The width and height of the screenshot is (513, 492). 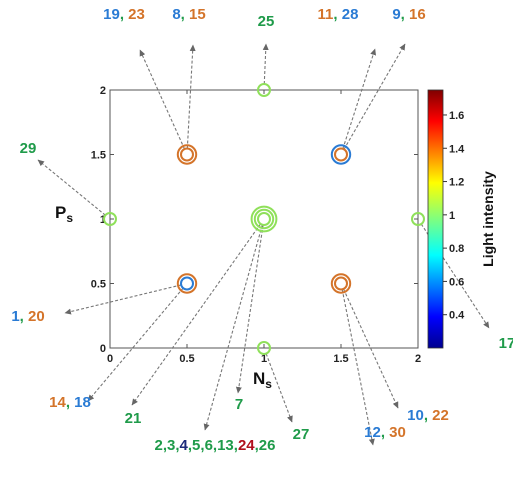 What do you see at coordinates (457, 149) in the screenshot?
I see `colorbar-tick-label: 1.4` at bounding box center [457, 149].